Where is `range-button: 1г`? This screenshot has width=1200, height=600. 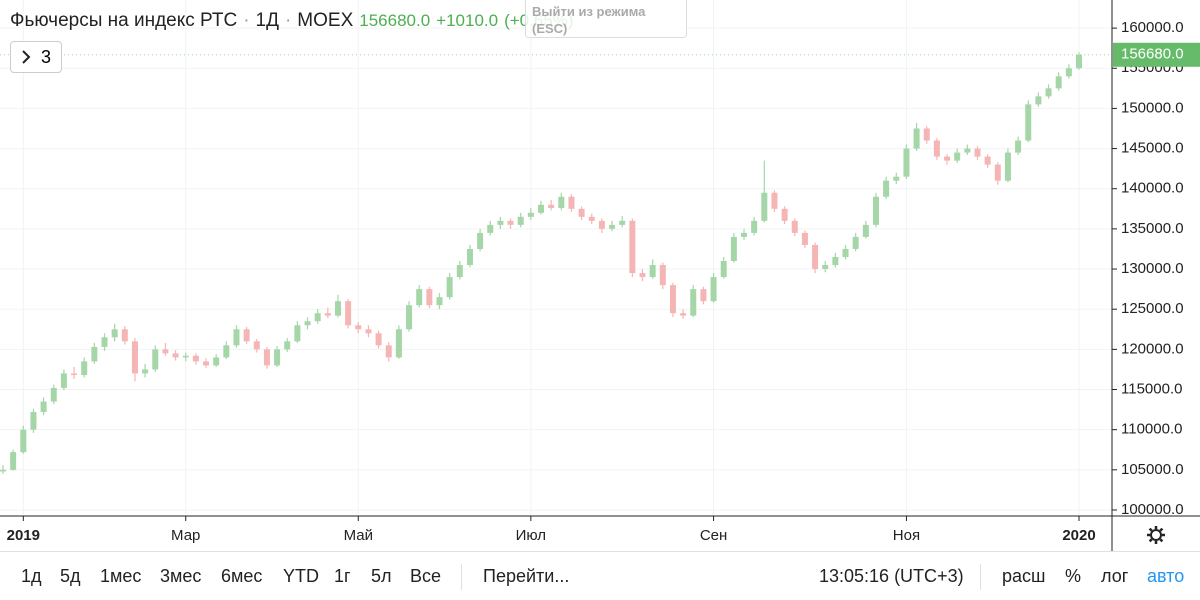
range-button: 1г is located at coordinates (342, 575).